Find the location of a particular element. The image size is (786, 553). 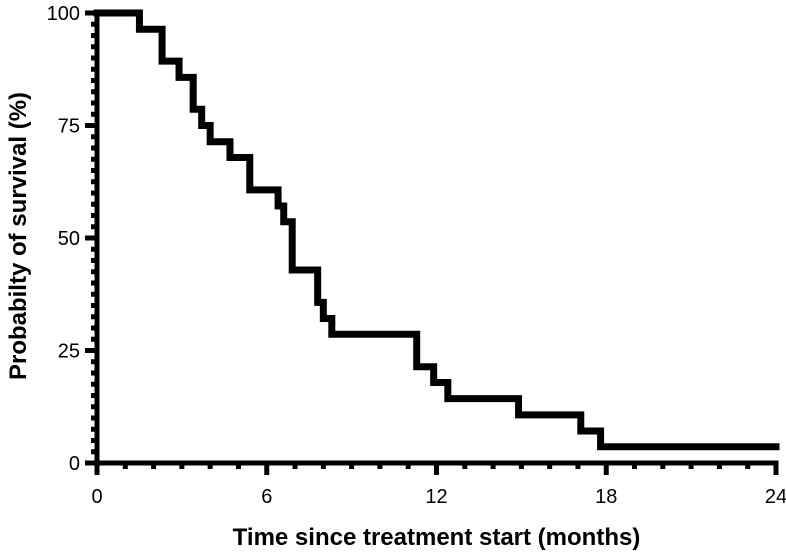

x-tick-label: 18 is located at coordinates (606, 497).